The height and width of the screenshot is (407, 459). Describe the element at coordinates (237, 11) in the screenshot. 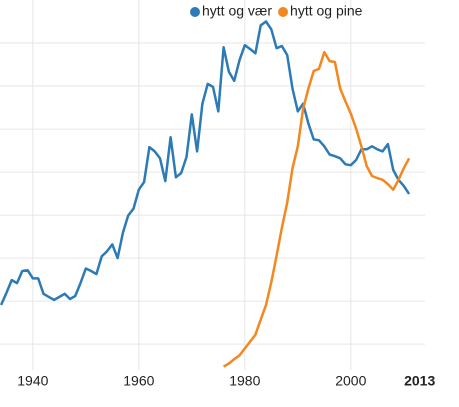

I see `legend-label: hytt og vær` at that location.